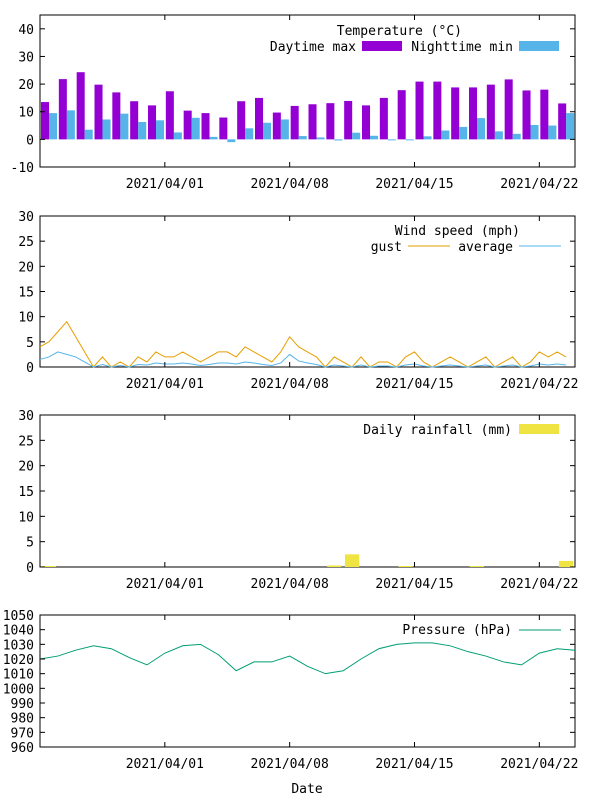 The width and height of the screenshot is (600, 800). I want to click on y-tick-label: 10, so click(26, 113).